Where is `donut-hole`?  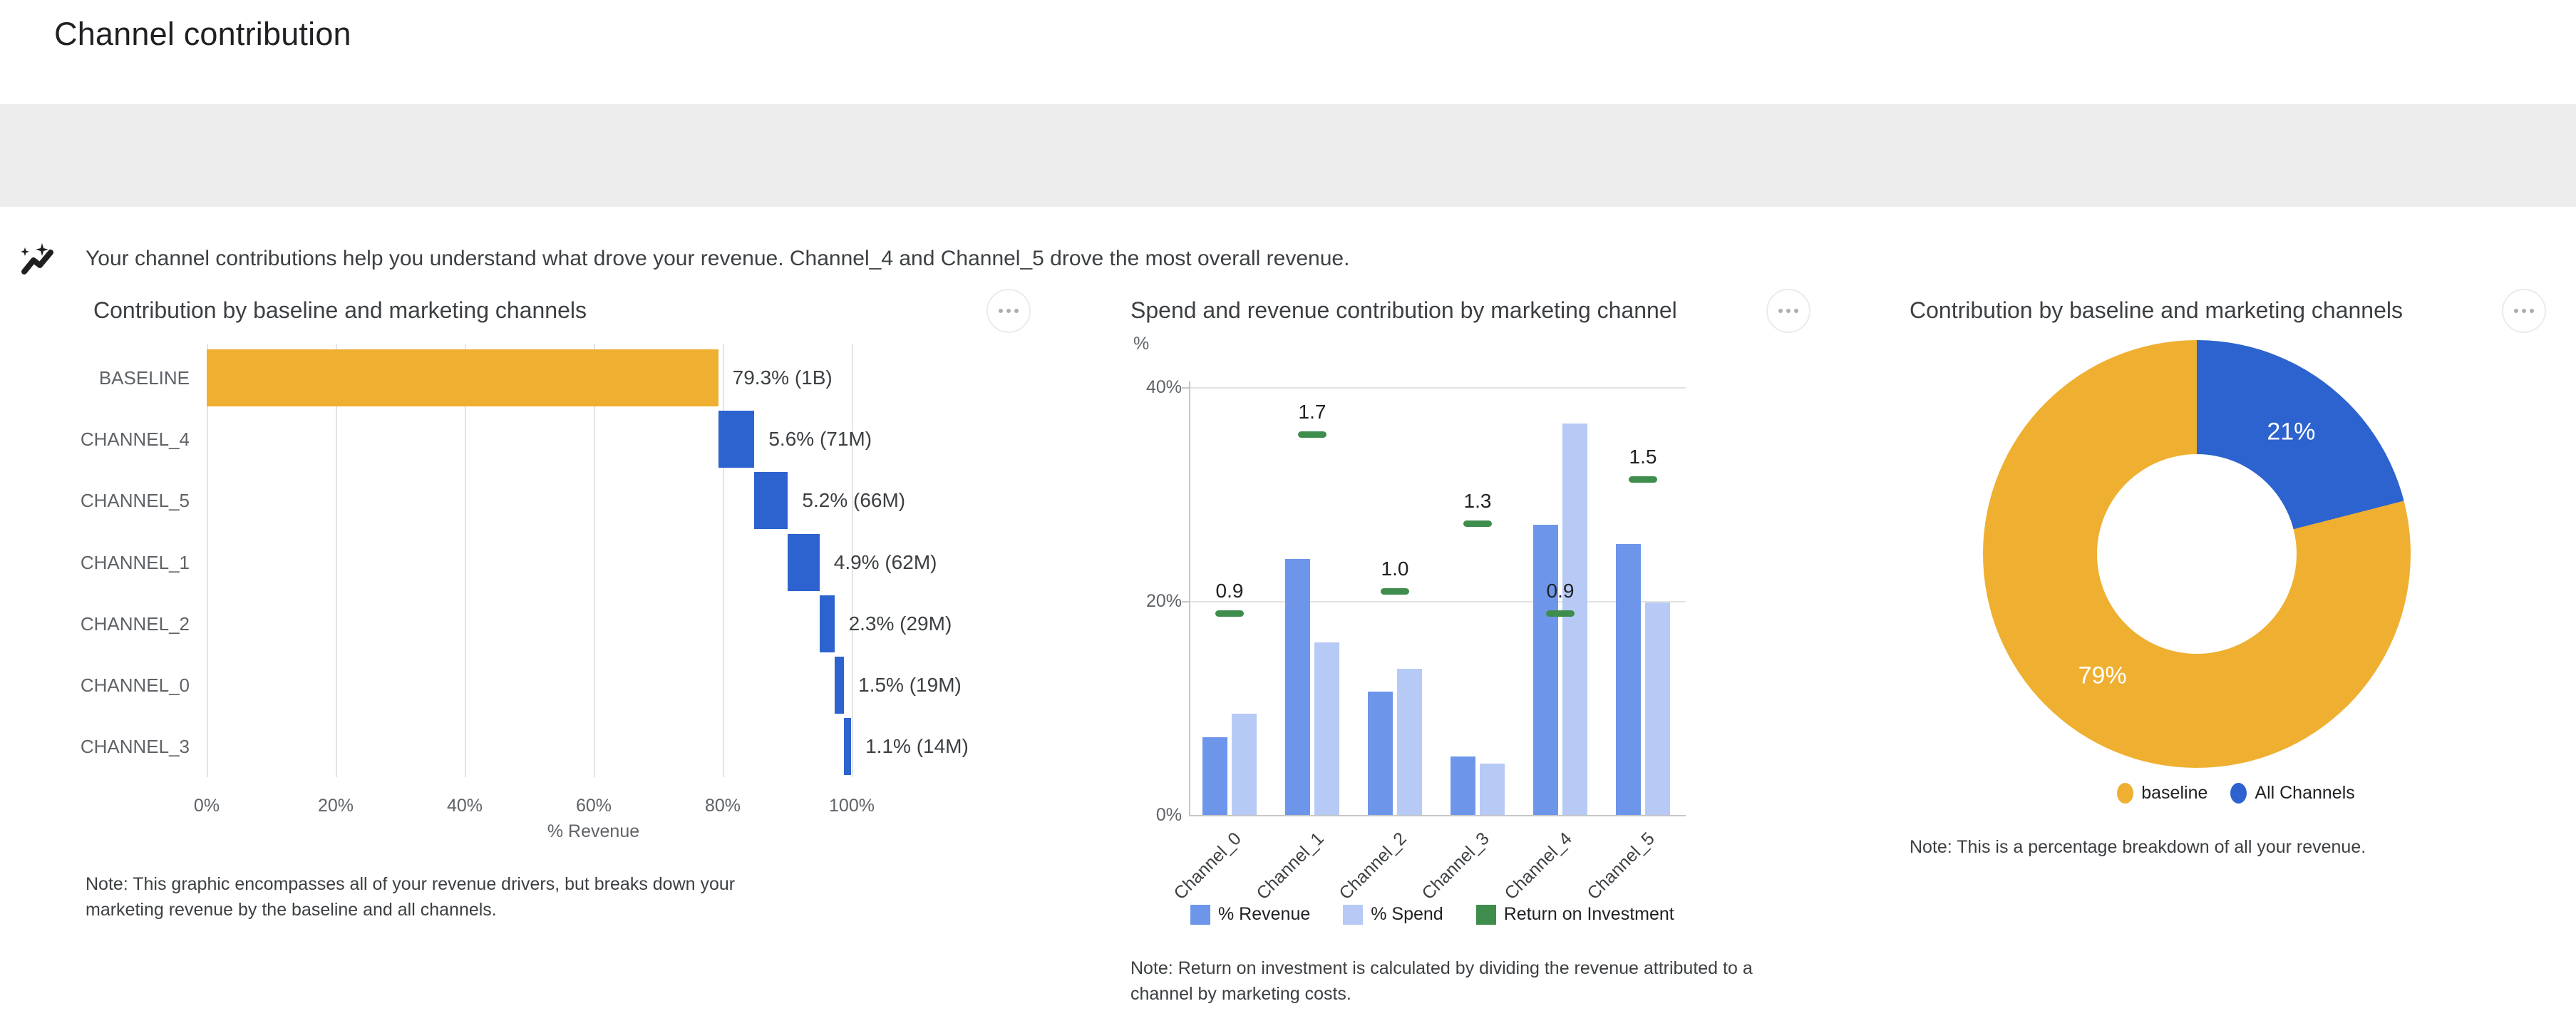
donut-hole is located at coordinates (2197, 554).